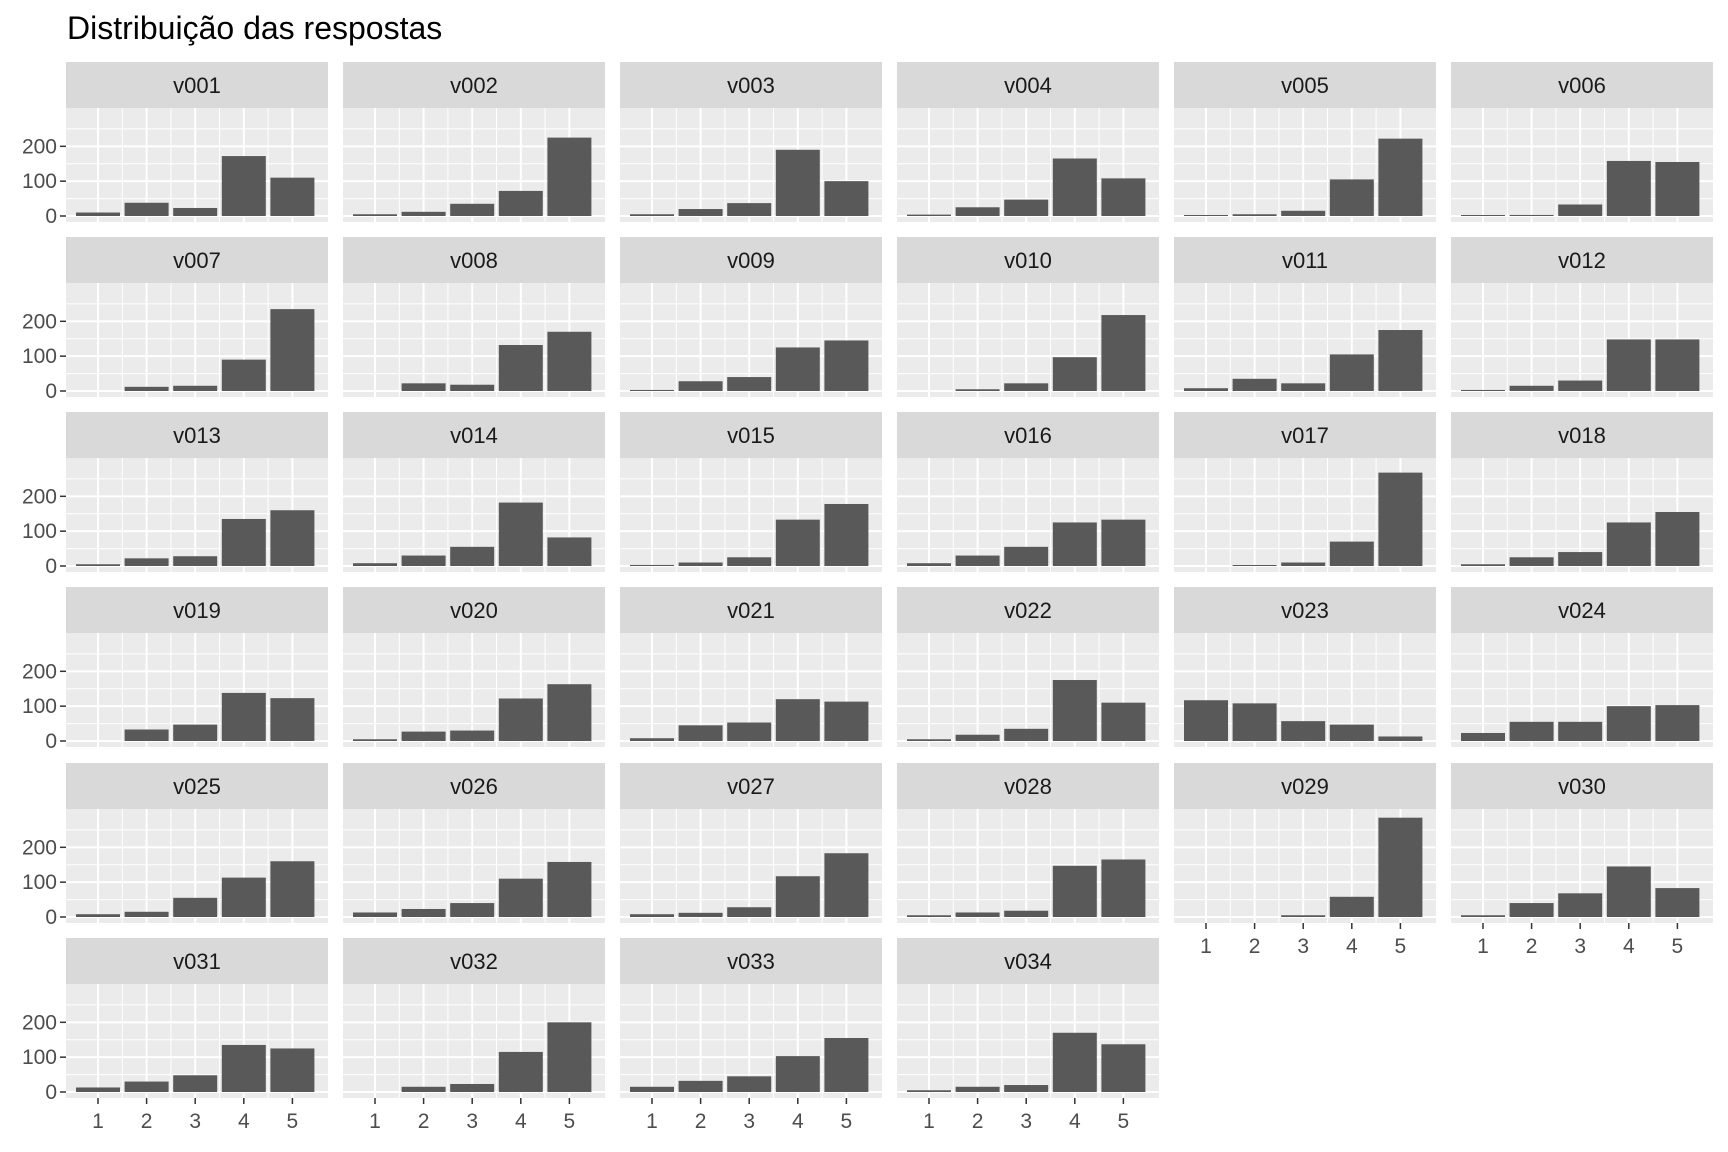 Image resolution: width=1728 pixels, height=1152 pixels. What do you see at coordinates (1124, 1121) in the screenshot?
I see `x-tick-label: 5` at bounding box center [1124, 1121].